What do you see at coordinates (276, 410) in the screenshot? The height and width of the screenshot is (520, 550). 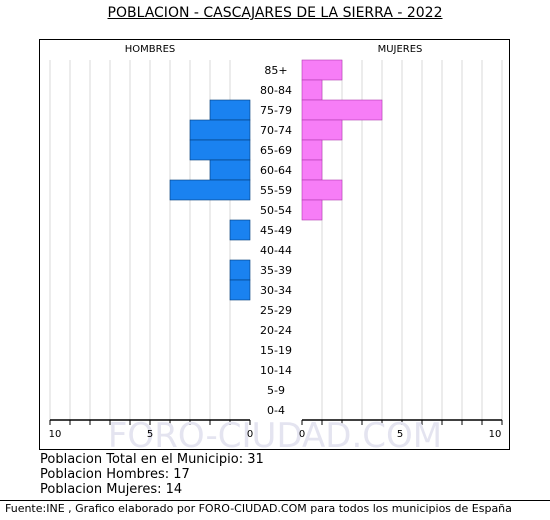 I see `category-label: 0-4` at bounding box center [276, 410].